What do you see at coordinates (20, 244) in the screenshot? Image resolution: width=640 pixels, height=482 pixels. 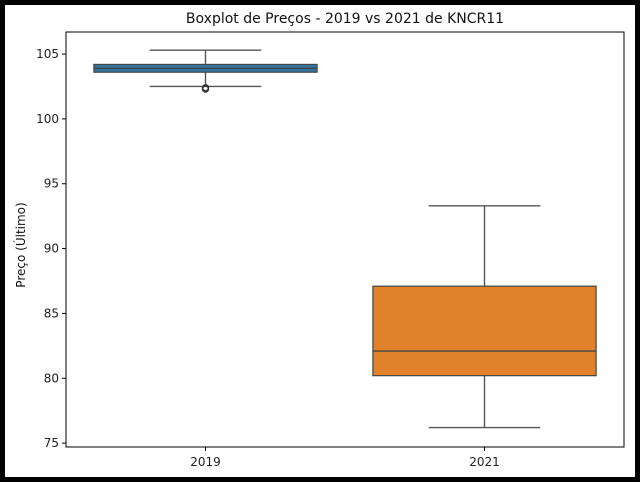 I see `y-axis-label: Preço (Último)` at bounding box center [20, 244].